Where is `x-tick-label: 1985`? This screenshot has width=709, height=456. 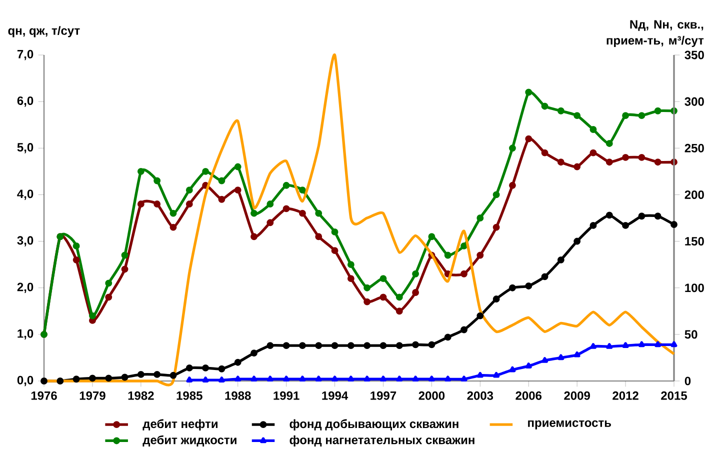
x-tick-label: 1985 is located at coordinates (189, 395).